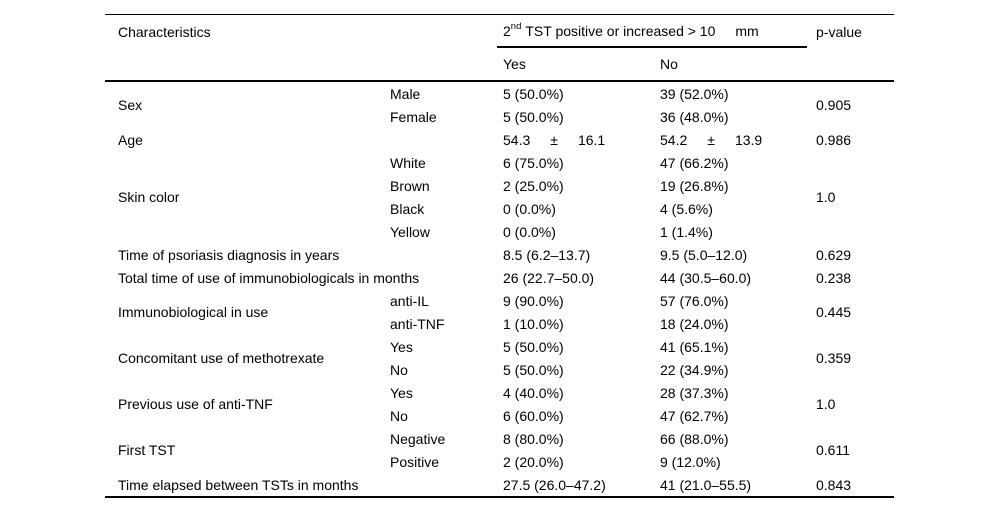 This screenshot has width=1000, height=517. I want to click on row-label-skin-color: Skin color, so click(149, 197).